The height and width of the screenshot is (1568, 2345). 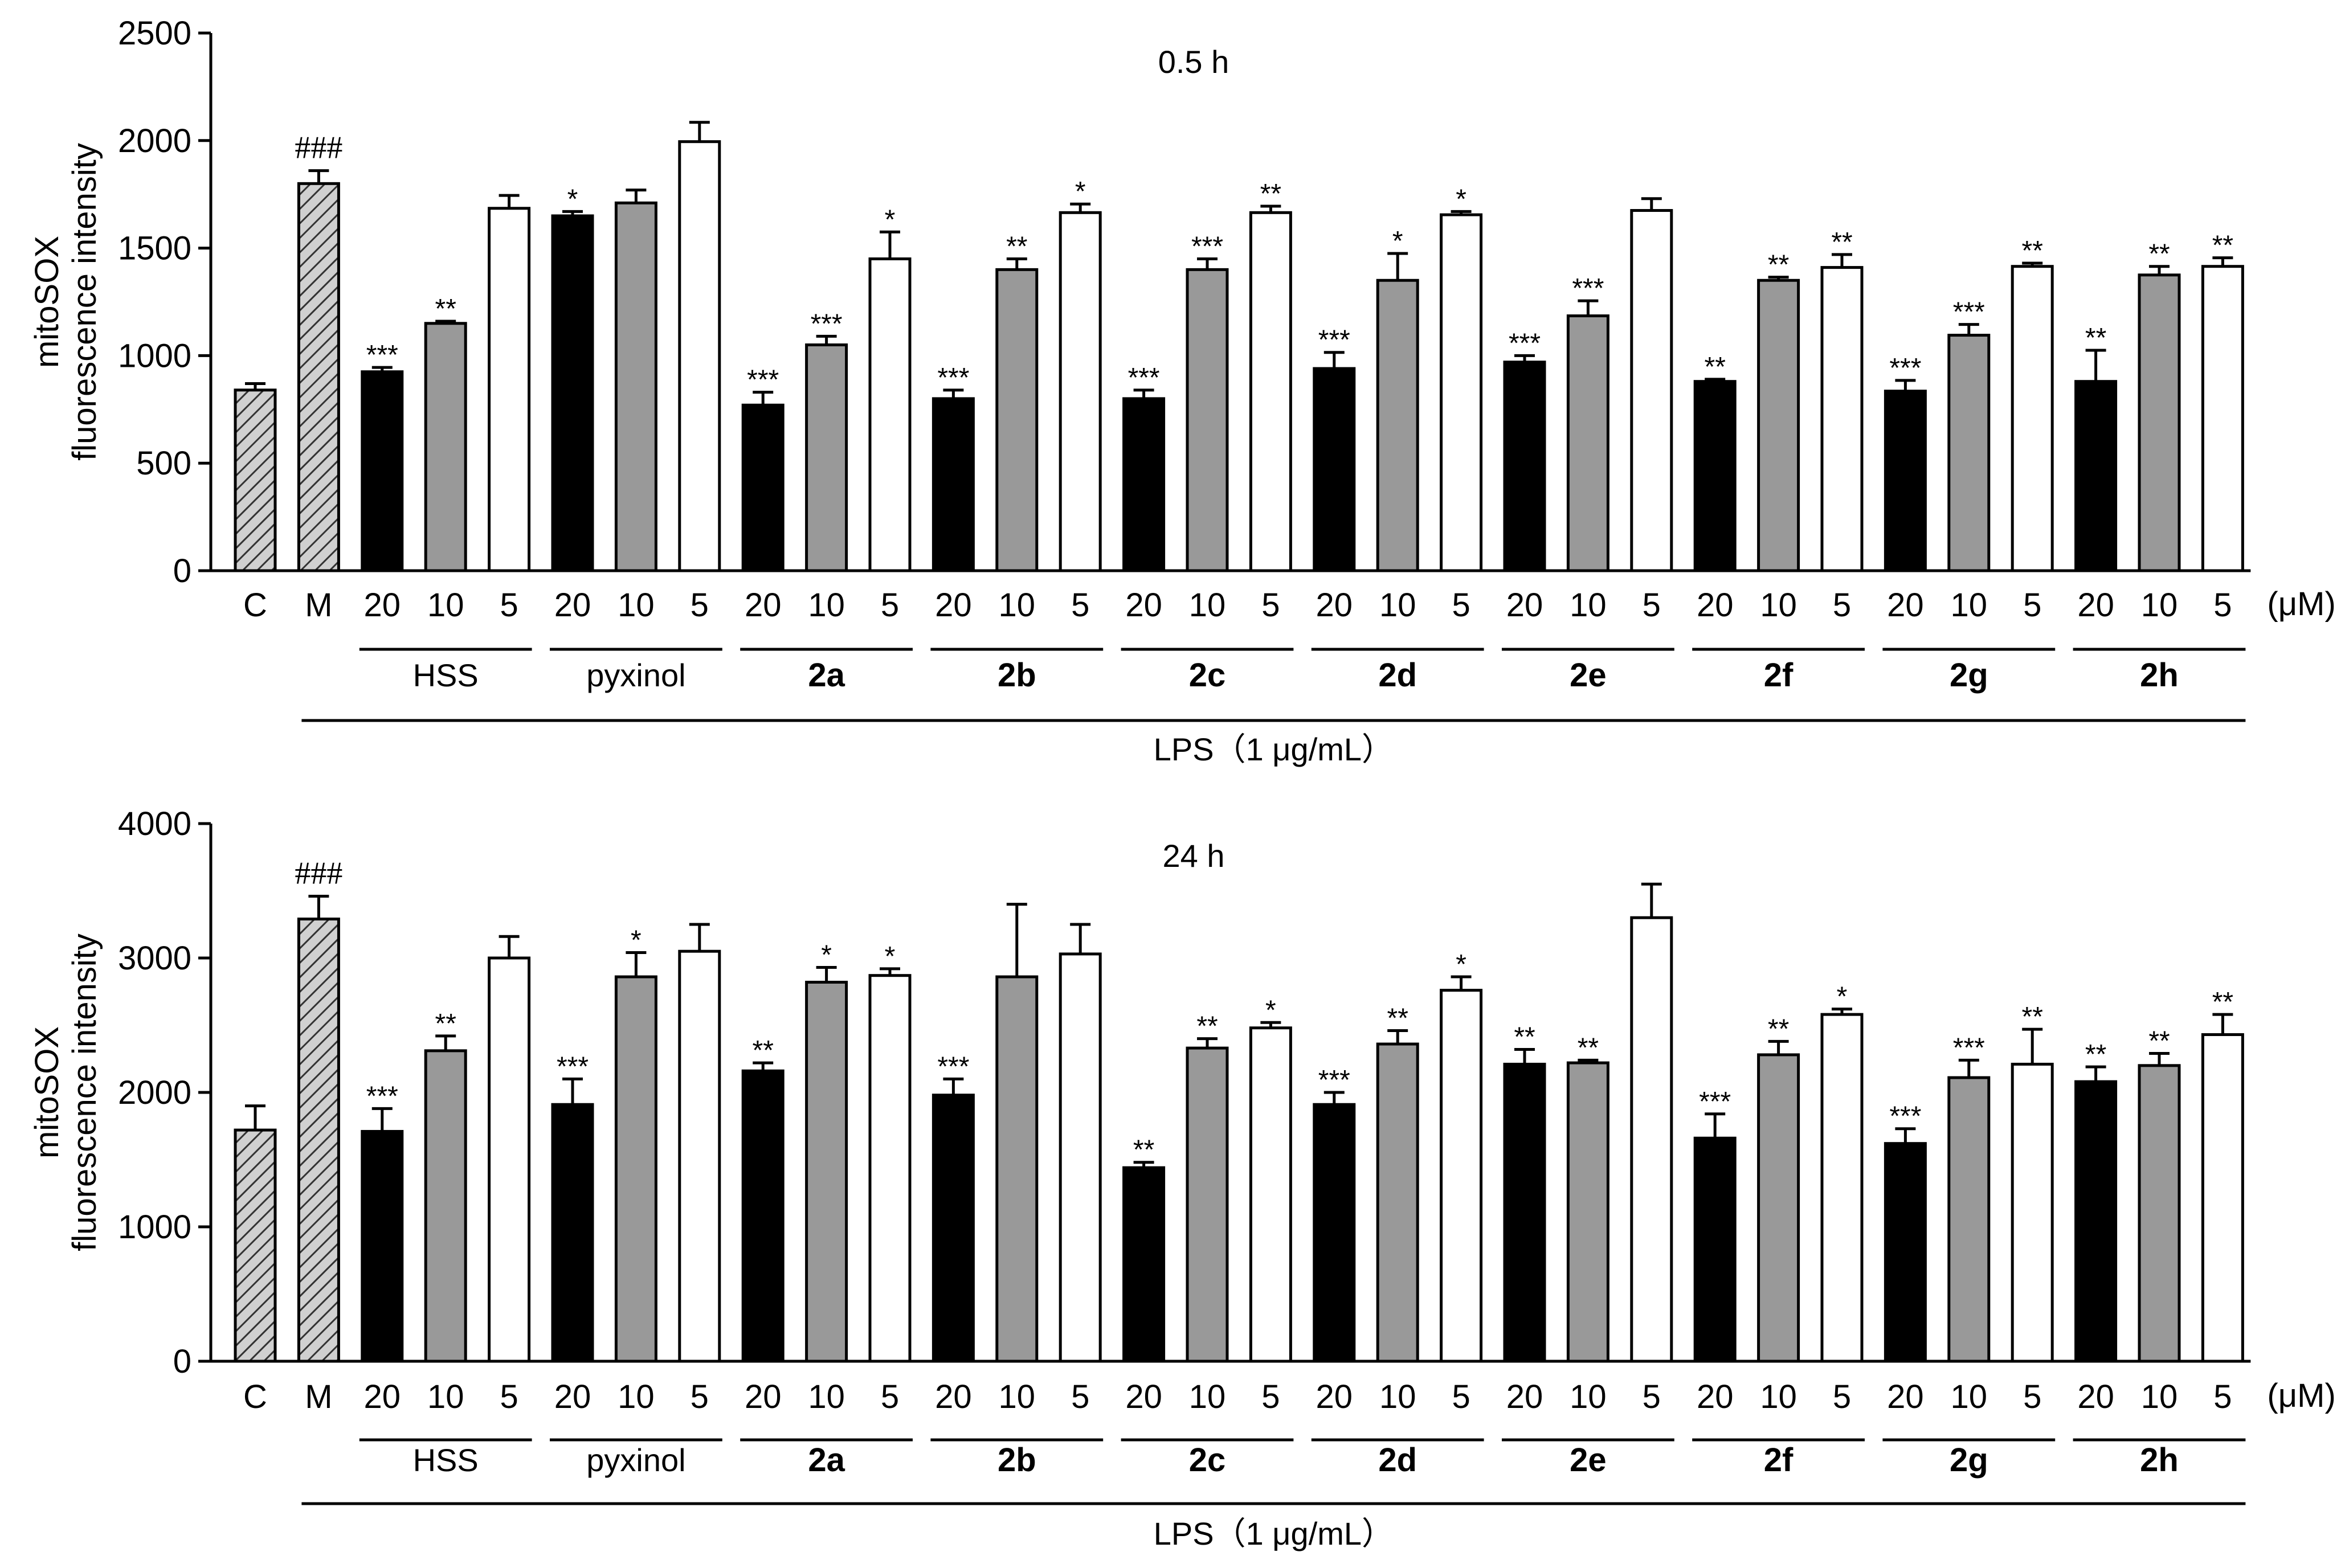 I want to click on y-tick-label: 500, so click(x=163, y=463).